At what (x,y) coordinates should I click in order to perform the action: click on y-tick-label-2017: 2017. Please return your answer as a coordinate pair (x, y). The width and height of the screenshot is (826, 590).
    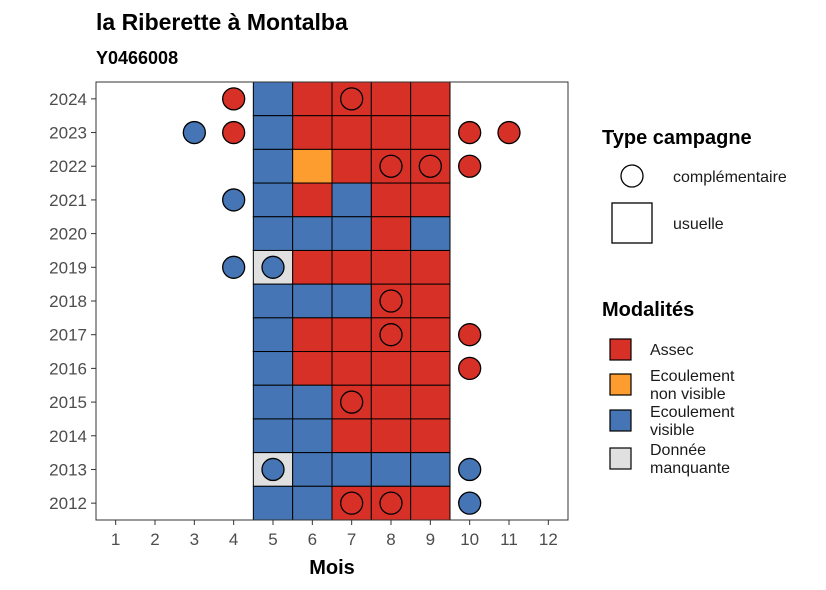
    Looking at the image, I should click on (68, 335).